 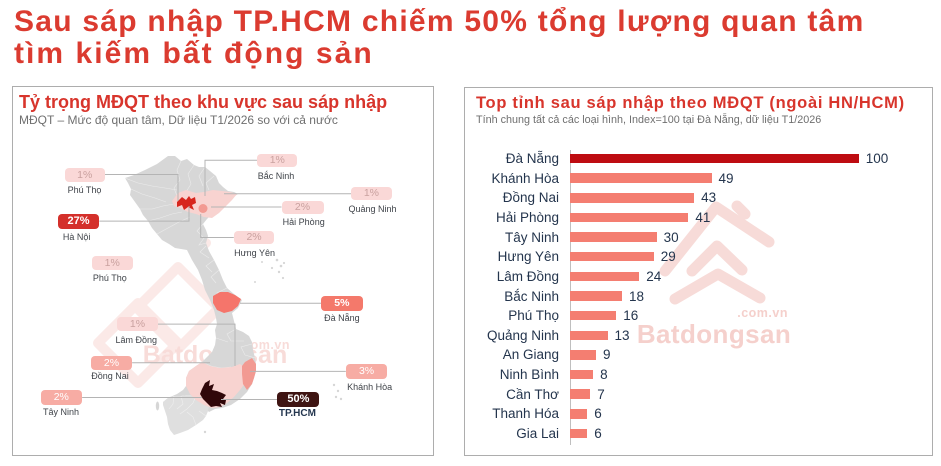 What do you see at coordinates (714, 334) in the screenshot?
I see `svg-text: Batdongsan` at bounding box center [714, 334].